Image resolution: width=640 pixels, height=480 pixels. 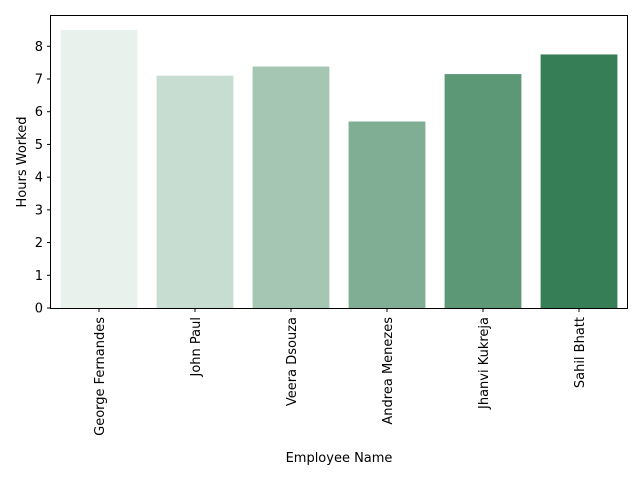 I want to click on x-tick-label-2: Veera Dsouza, so click(x=292, y=361).